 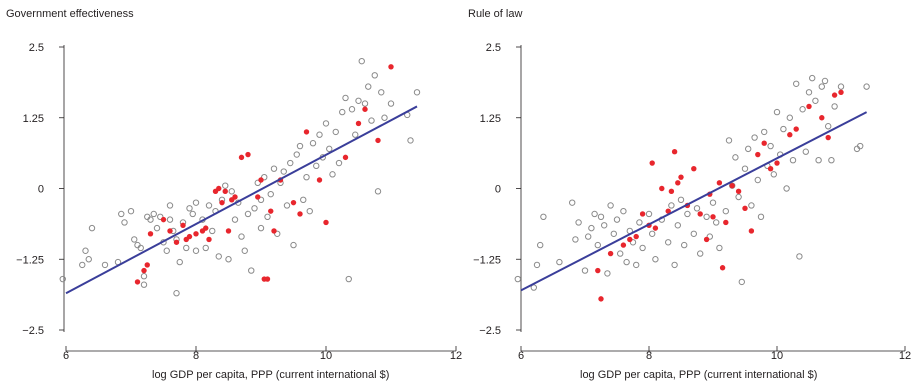 What do you see at coordinates (456, 356) in the screenshot?
I see `x-tick-label: 12` at bounding box center [456, 356].